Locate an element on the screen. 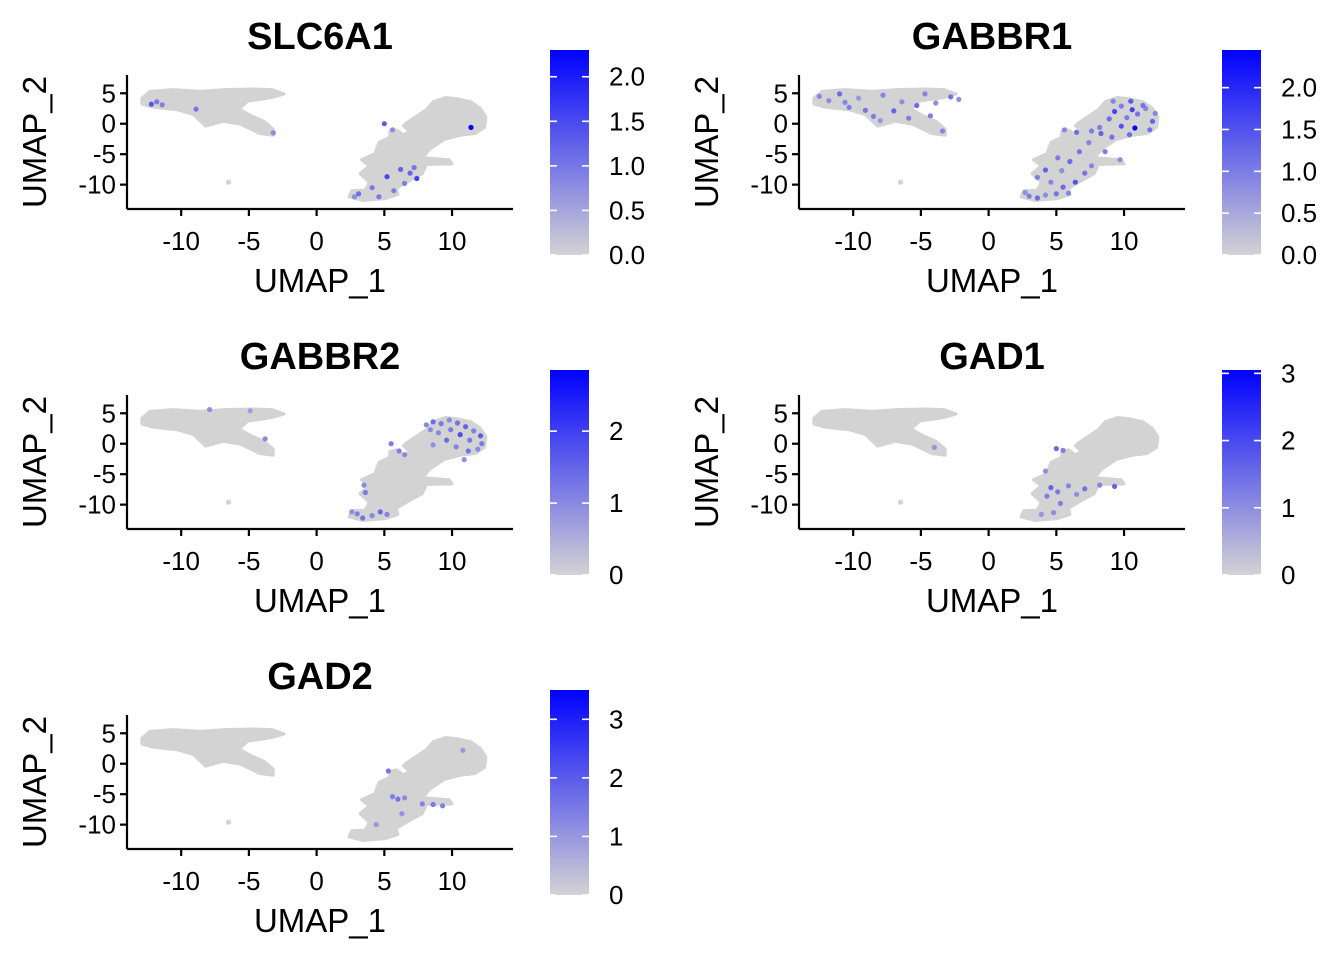 Image resolution: width=1344 pixels, height=960 pixels. colorbar-label: 0.0 is located at coordinates (627, 255).